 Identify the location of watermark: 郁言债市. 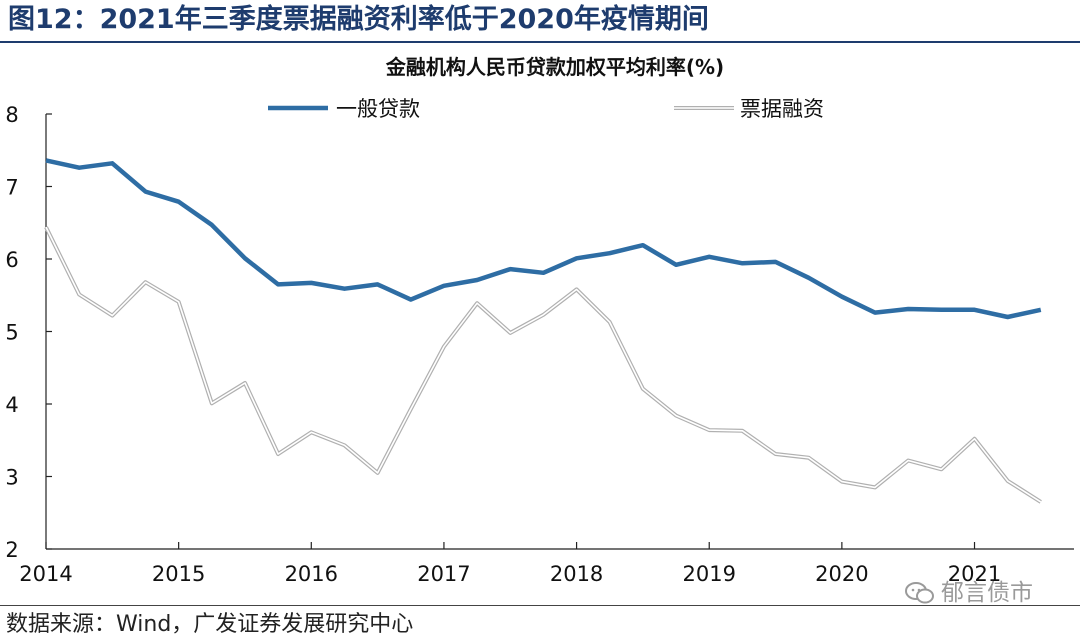
(969, 593).